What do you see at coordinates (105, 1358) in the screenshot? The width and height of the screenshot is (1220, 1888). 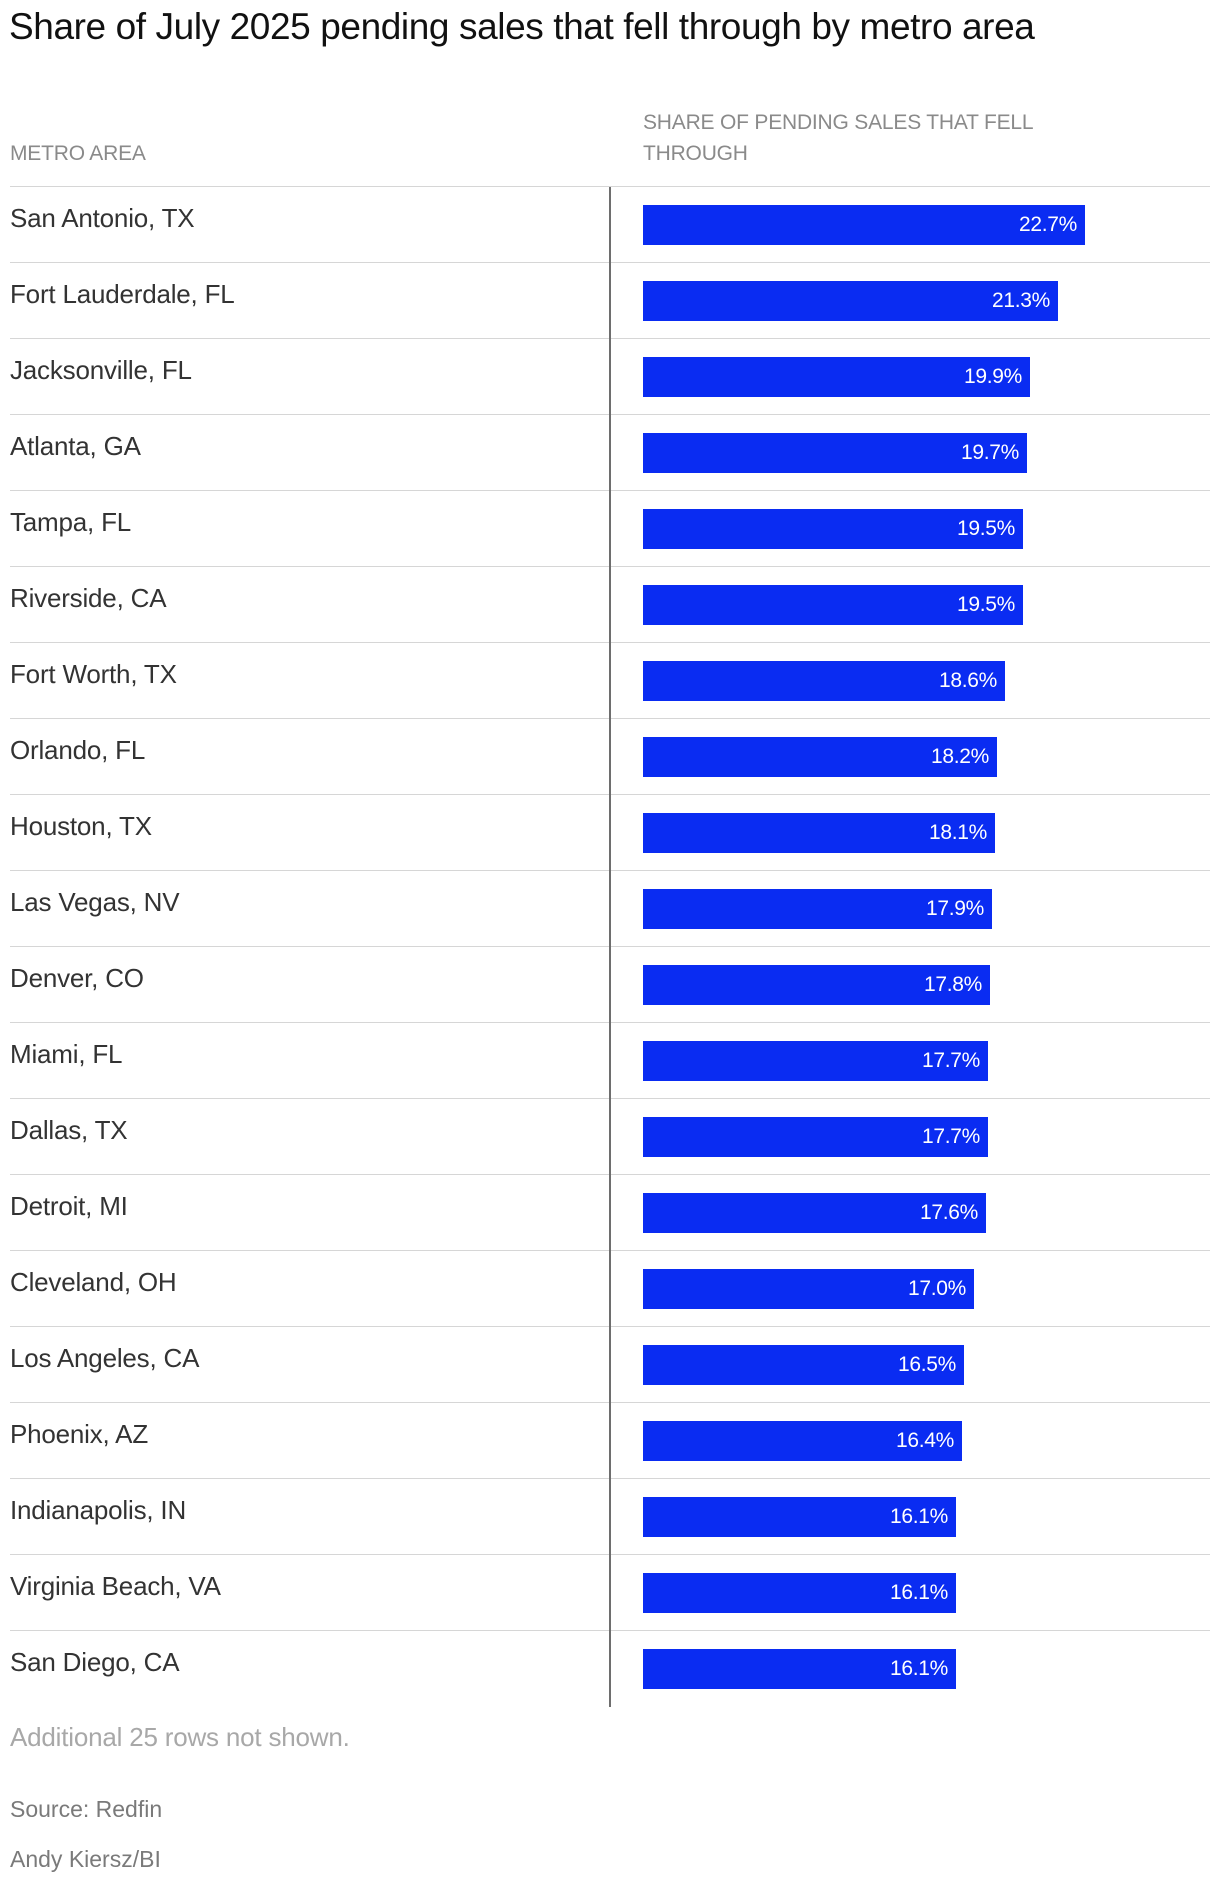 I see `metro-label: Los Angeles, CA` at bounding box center [105, 1358].